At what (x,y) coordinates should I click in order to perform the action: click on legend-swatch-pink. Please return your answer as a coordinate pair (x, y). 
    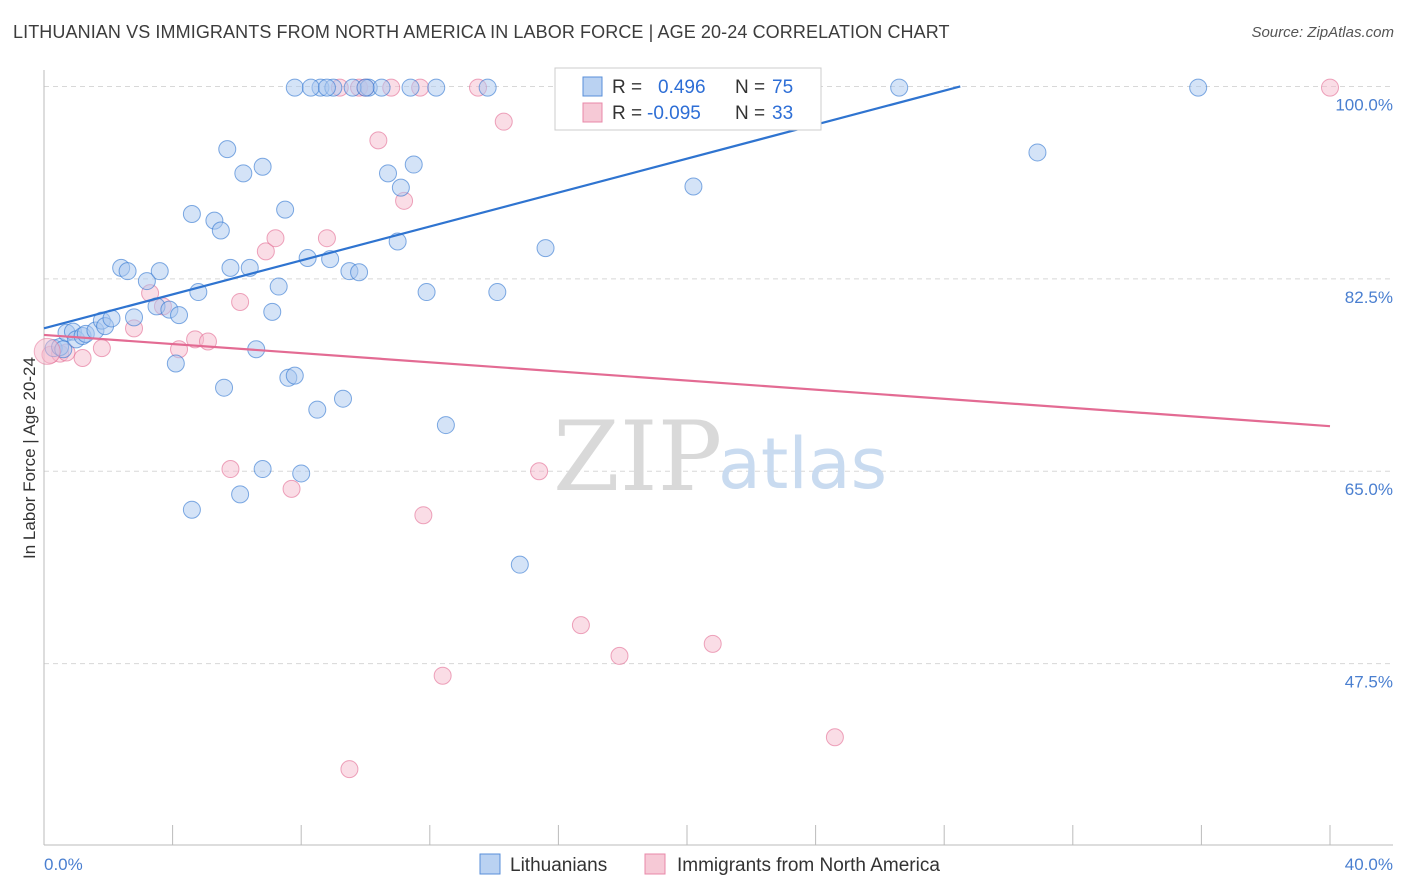
    Looking at the image, I should click on (592, 112).